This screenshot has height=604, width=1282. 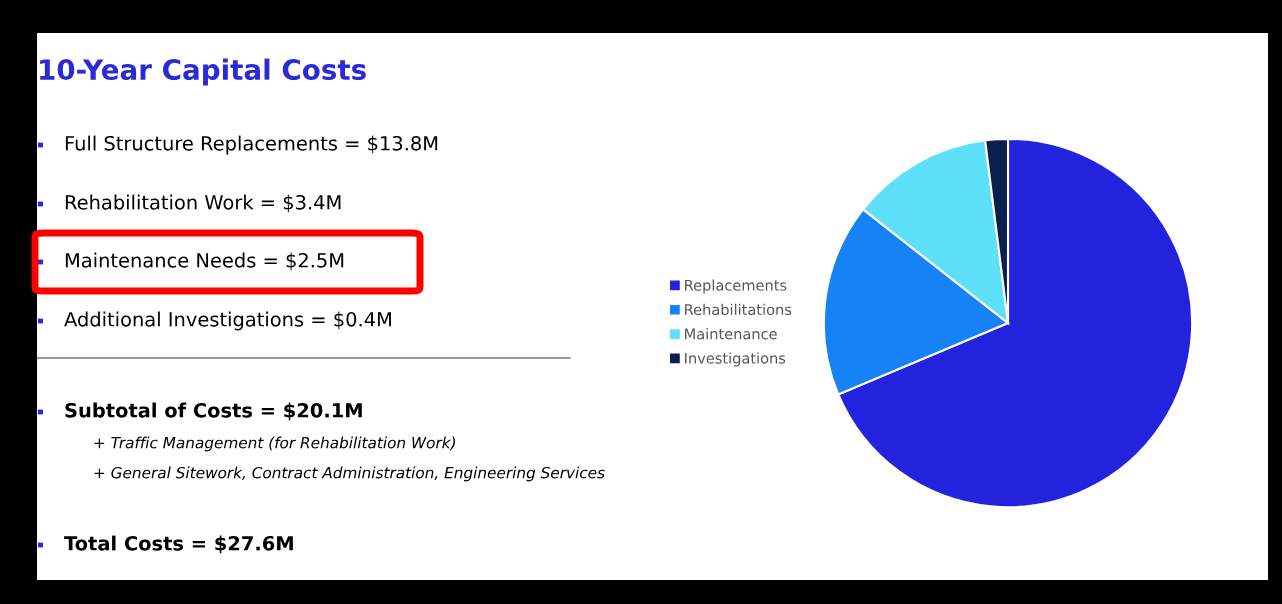 I want to click on legend-label: Investigations, so click(x=735, y=359).